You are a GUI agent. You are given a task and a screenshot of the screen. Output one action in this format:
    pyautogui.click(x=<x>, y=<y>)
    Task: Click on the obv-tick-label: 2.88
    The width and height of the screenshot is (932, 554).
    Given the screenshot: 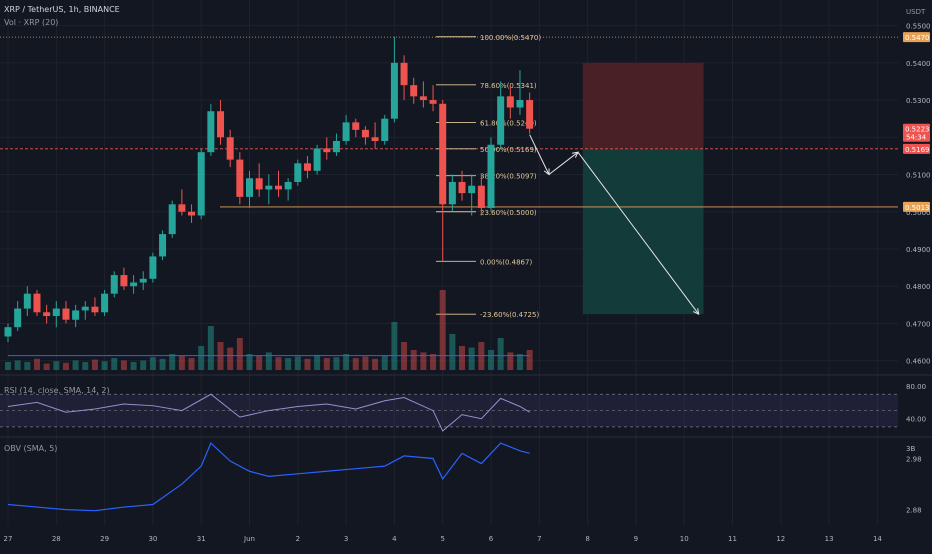 What is the action you would take?
    pyautogui.click(x=914, y=511)
    